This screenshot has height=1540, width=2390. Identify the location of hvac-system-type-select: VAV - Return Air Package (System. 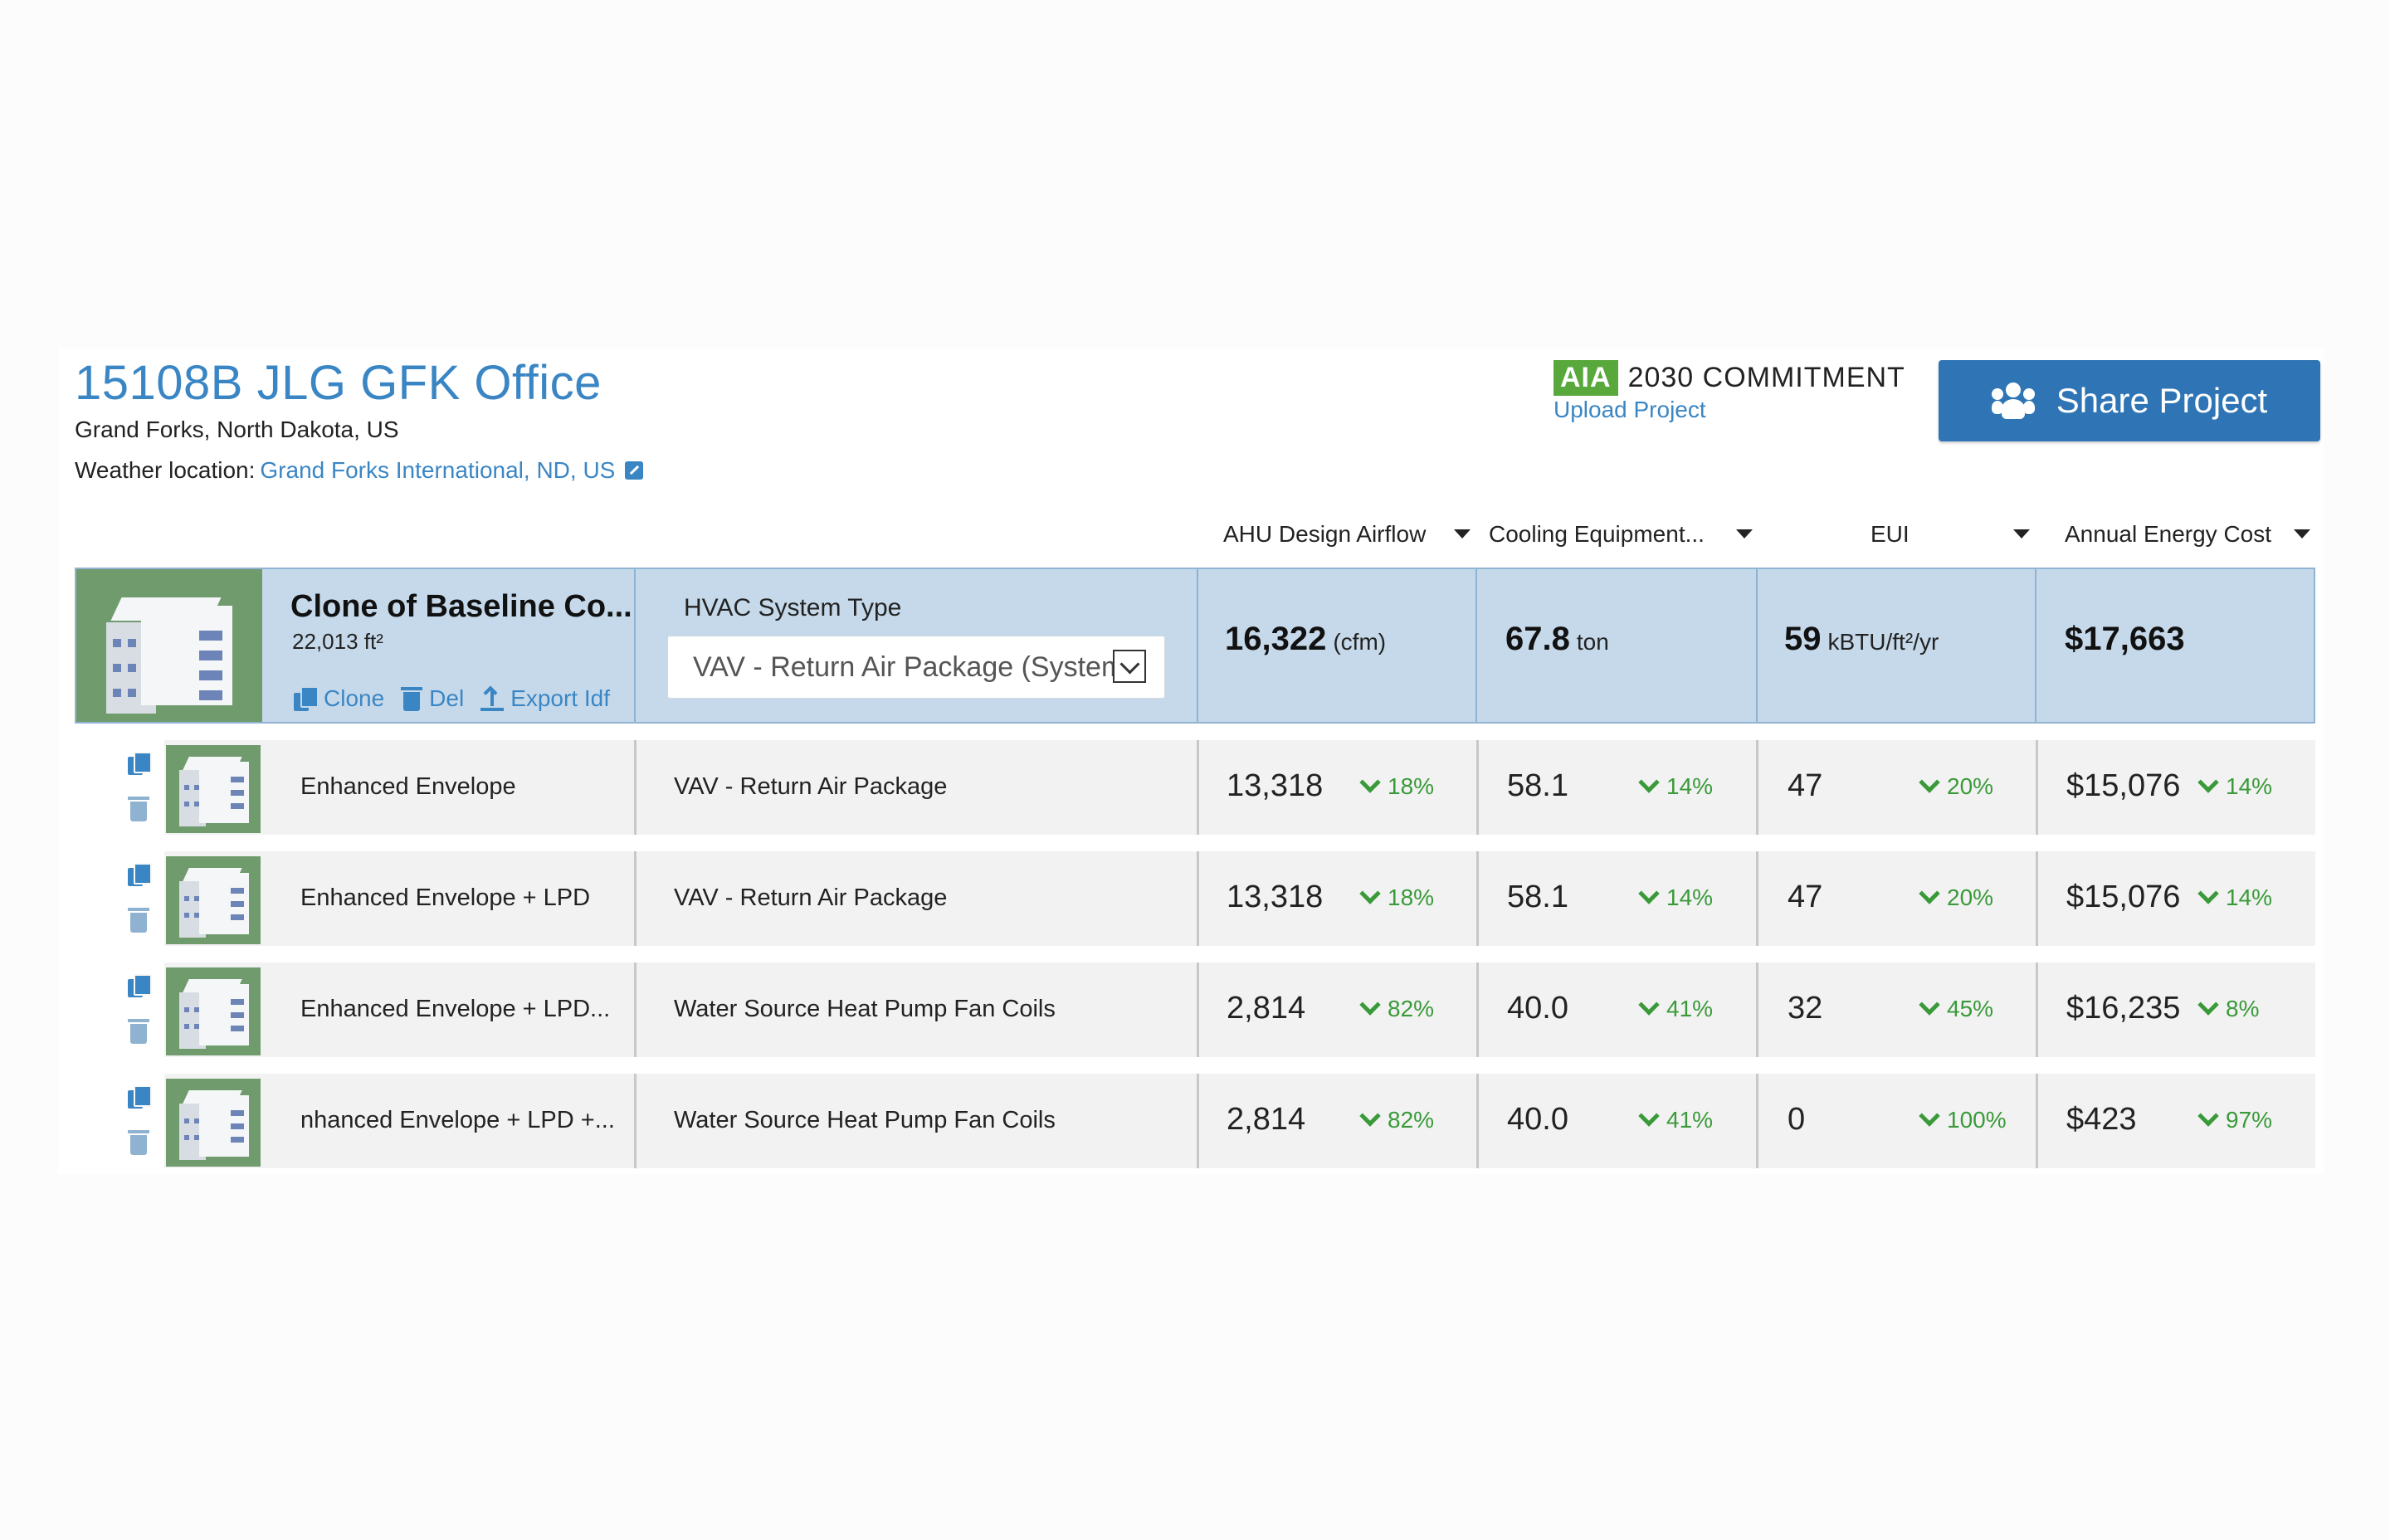
(916, 667).